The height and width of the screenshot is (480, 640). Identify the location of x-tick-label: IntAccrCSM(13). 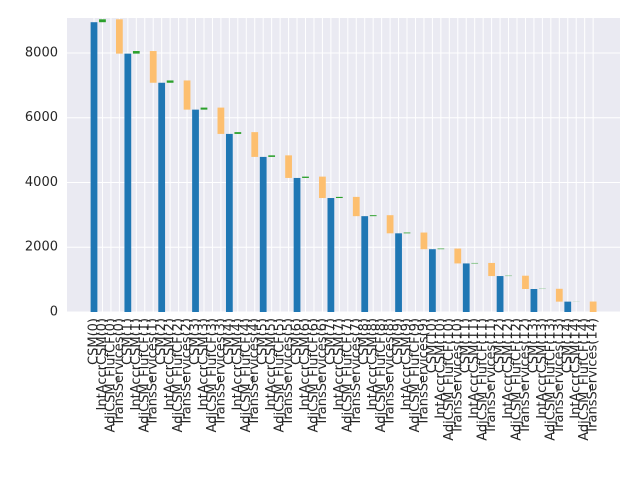
(542, 368).